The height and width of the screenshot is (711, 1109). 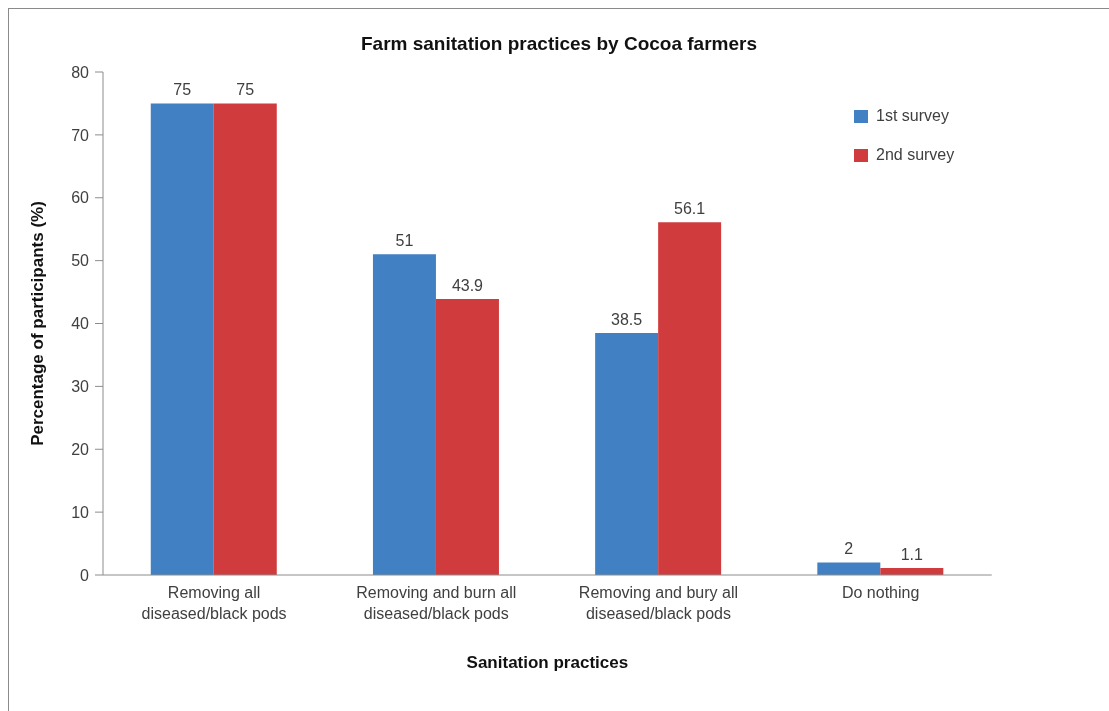 I want to click on data-label: 2, so click(x=849, y=549).